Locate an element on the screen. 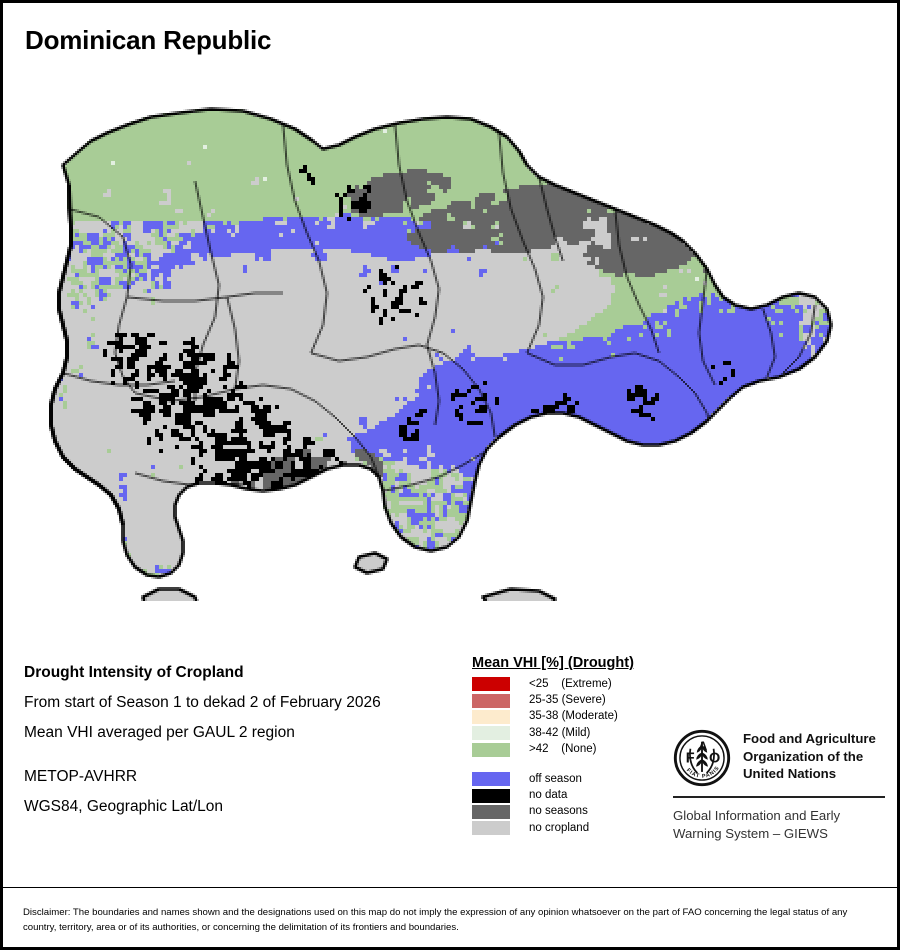 The image size is (900, 950). legend-row-none: >42 (None) is located at coordinates (582, 750).